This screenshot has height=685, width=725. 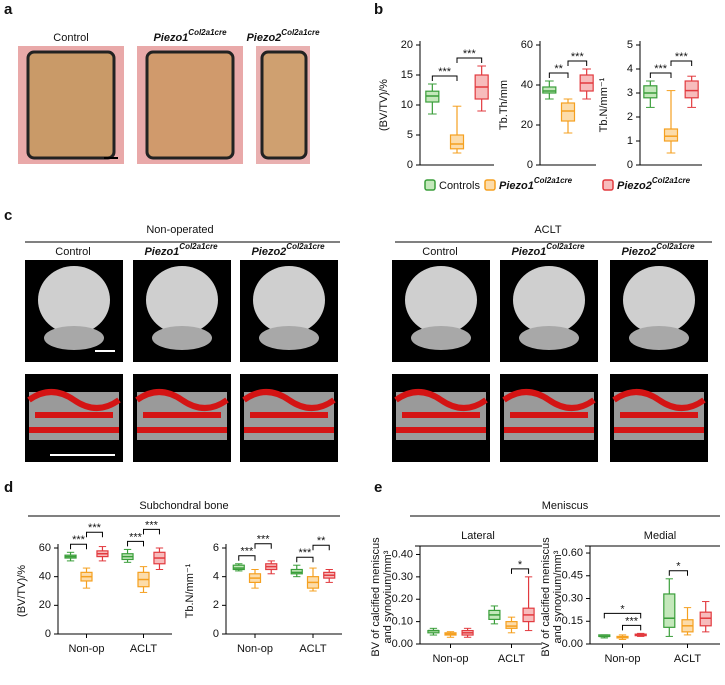 I want to click on y-tick-label: 1, so click(x=630, y=141).